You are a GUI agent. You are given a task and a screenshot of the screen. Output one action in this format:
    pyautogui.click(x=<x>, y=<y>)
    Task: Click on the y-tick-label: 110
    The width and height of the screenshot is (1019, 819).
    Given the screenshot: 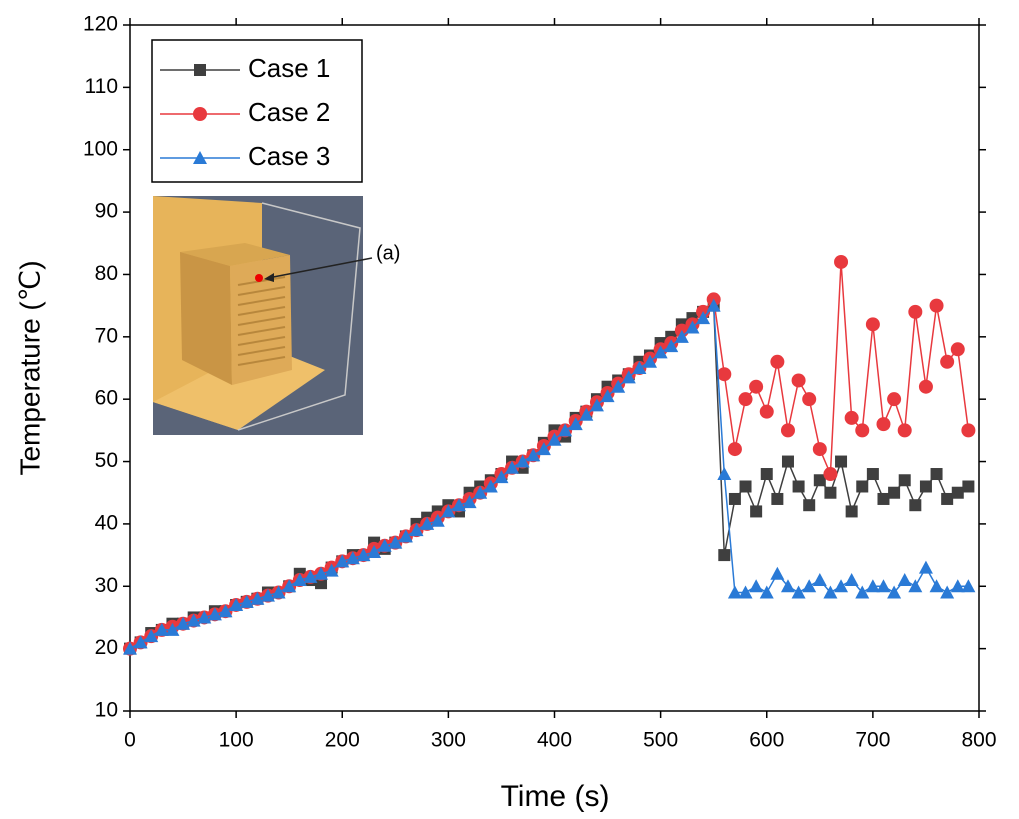 What is the action you would take?
    pyautogui.click(x=101, y=86)
    